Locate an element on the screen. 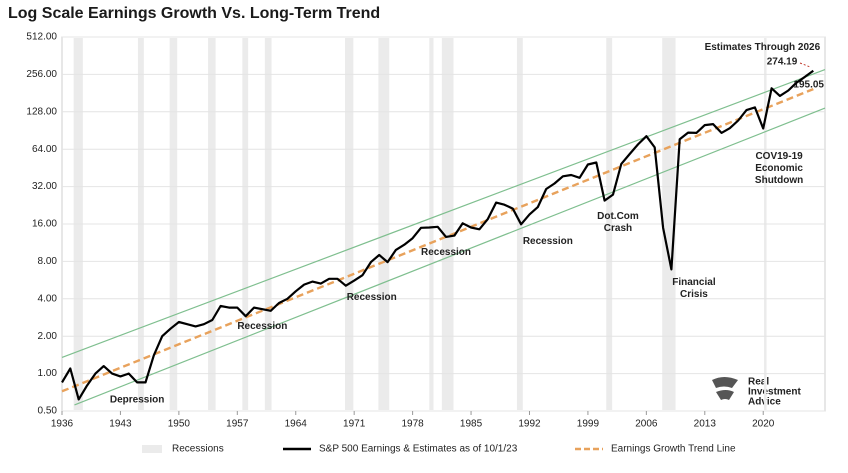  annotation: COV19-19 Economic Shutdown is located at coordinates (779, 168).